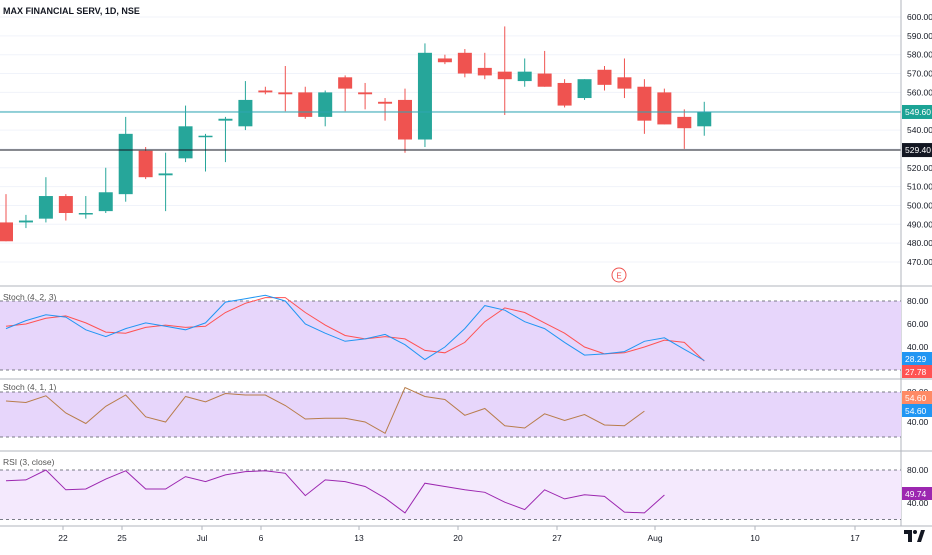 Image resolution: width=932 pixels, height=555 pixels. Describe the element at coordinates (918, 470) in the screenshot. I see `rsi-tick-label: 80.00` at that location.